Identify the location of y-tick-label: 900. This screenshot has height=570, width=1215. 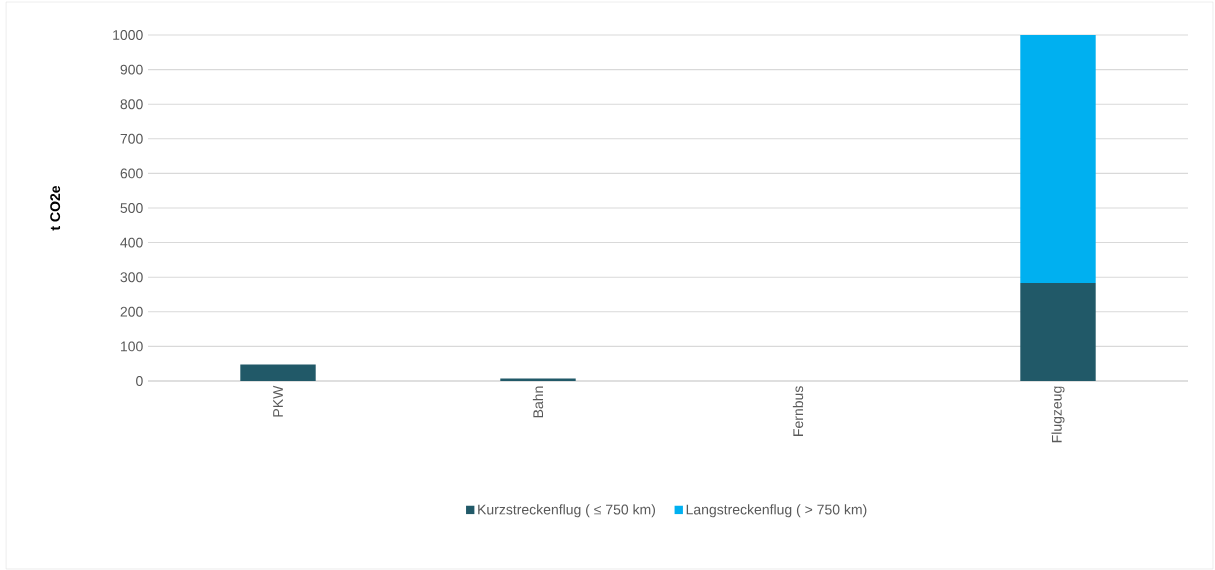
(131, 69).